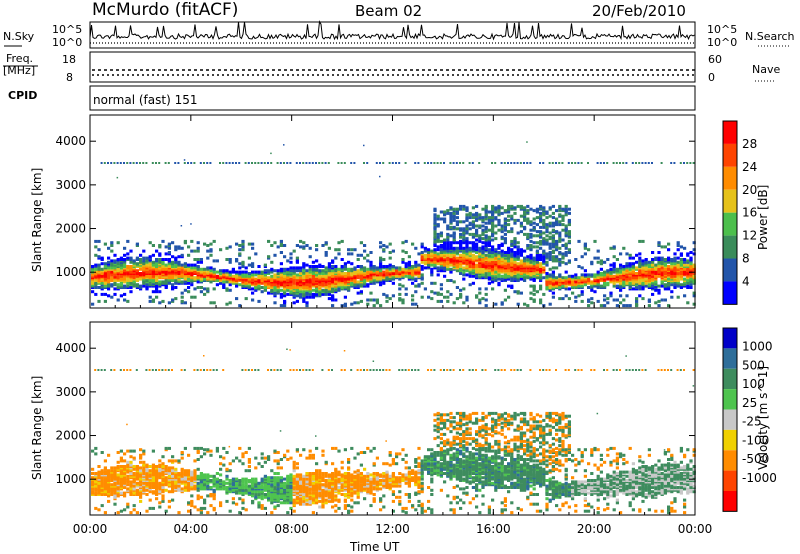  What do you see at coordinates (722, 29) in the screenshot?
I see `nsearch-tick-top: 10^5` at bounding box center [722, 29].